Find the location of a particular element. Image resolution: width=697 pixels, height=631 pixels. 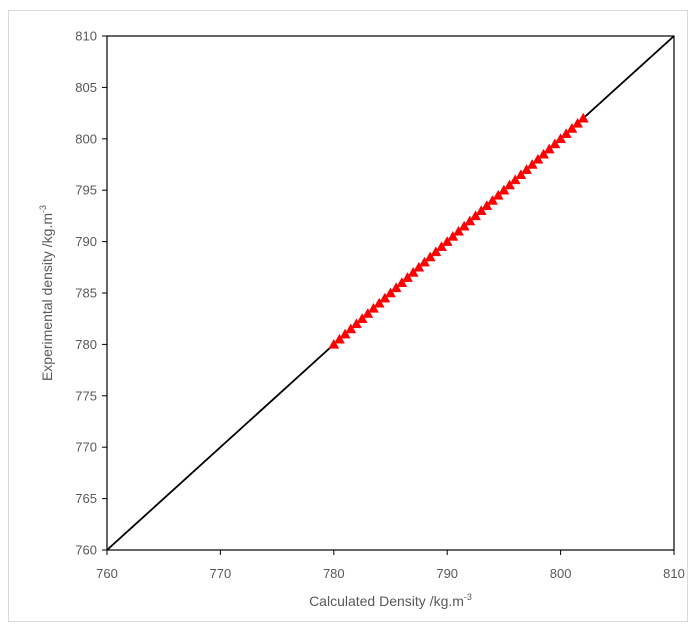

data-points is located at coordinates (458, 230).